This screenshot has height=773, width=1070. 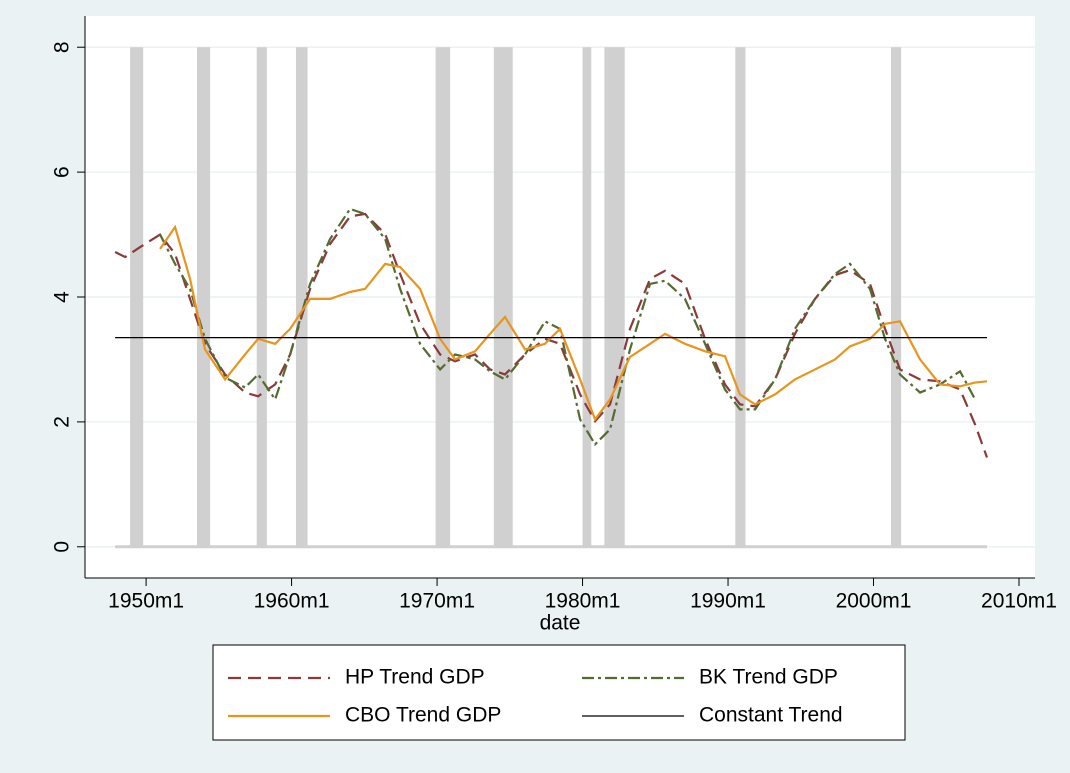 What do you see at coordinates (583, 601) in the screenshot?
I see `x-tick-label: 1980m1` at bounding box center [583, 601].